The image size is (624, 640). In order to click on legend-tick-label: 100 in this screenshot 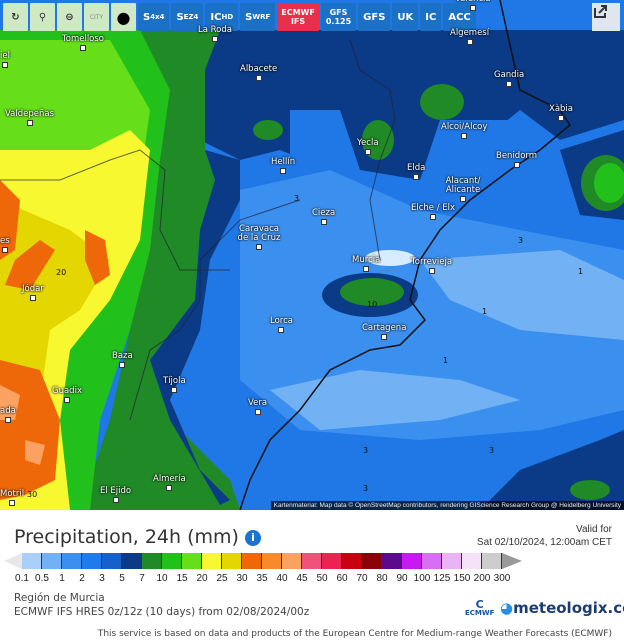, I will do `click(422, 578)`.